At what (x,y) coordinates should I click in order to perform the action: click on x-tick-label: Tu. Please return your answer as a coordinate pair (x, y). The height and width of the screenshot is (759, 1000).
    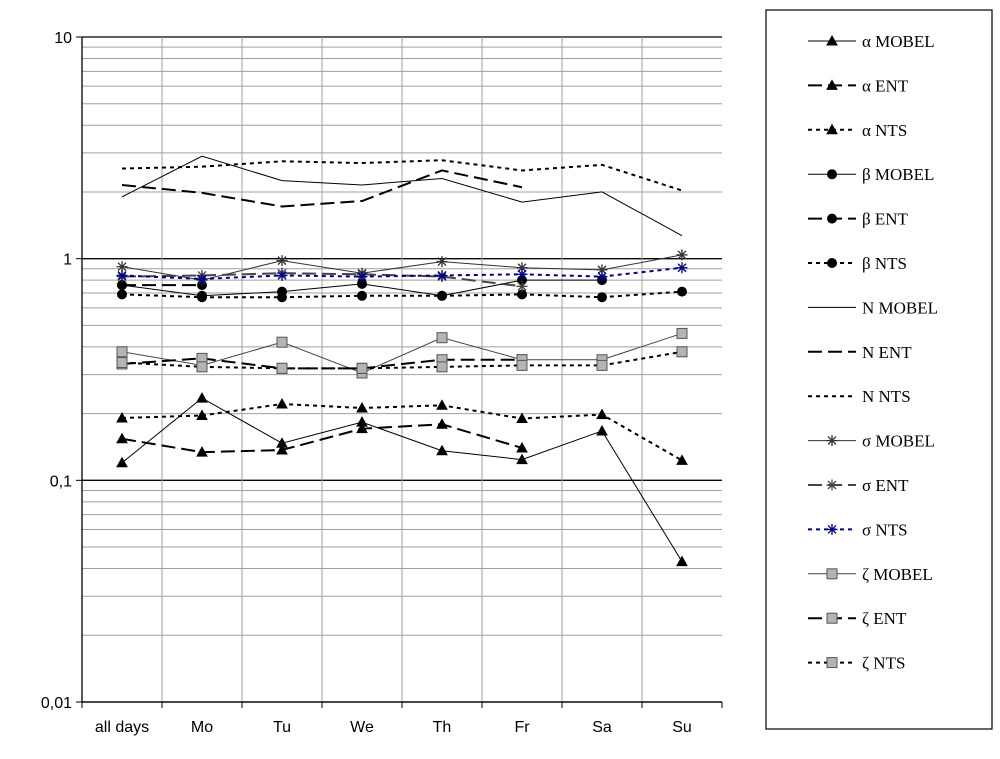
    Looking at the image, I should click on (282, 727).